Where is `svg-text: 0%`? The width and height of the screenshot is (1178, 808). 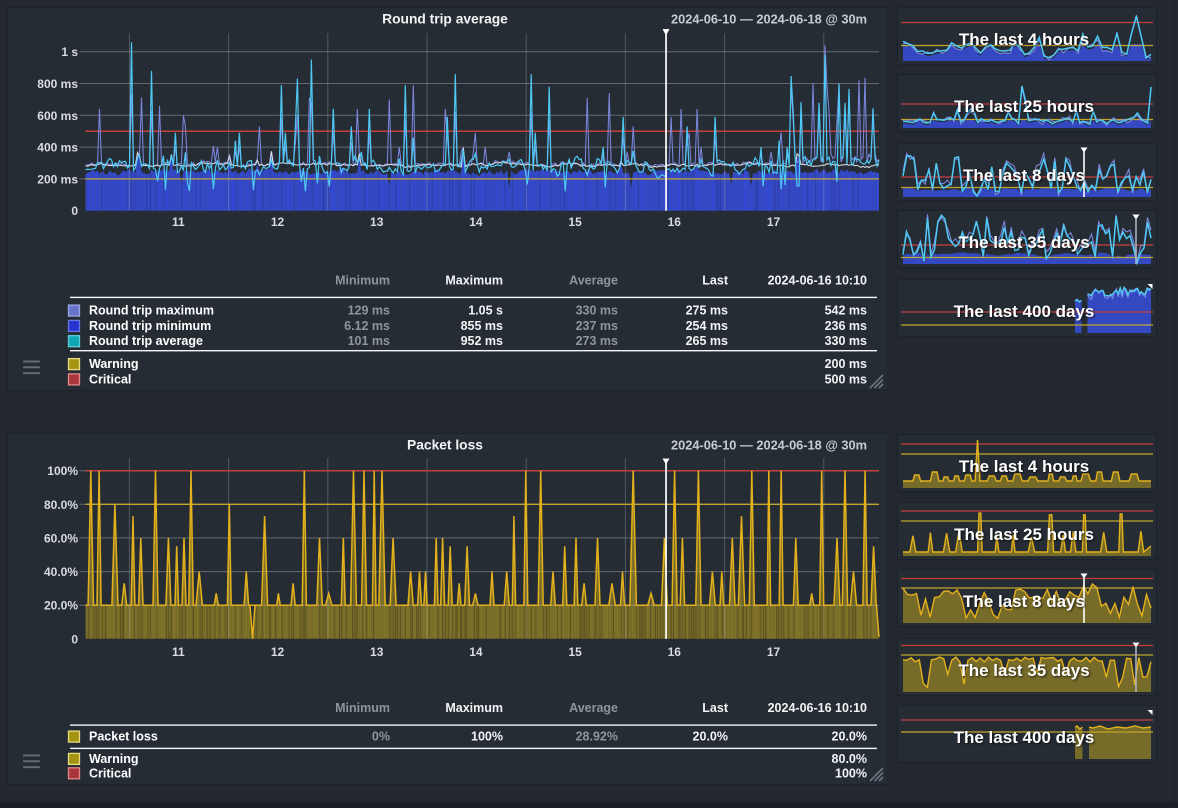 svg-text: 0% is located at coordinates (381, 737).